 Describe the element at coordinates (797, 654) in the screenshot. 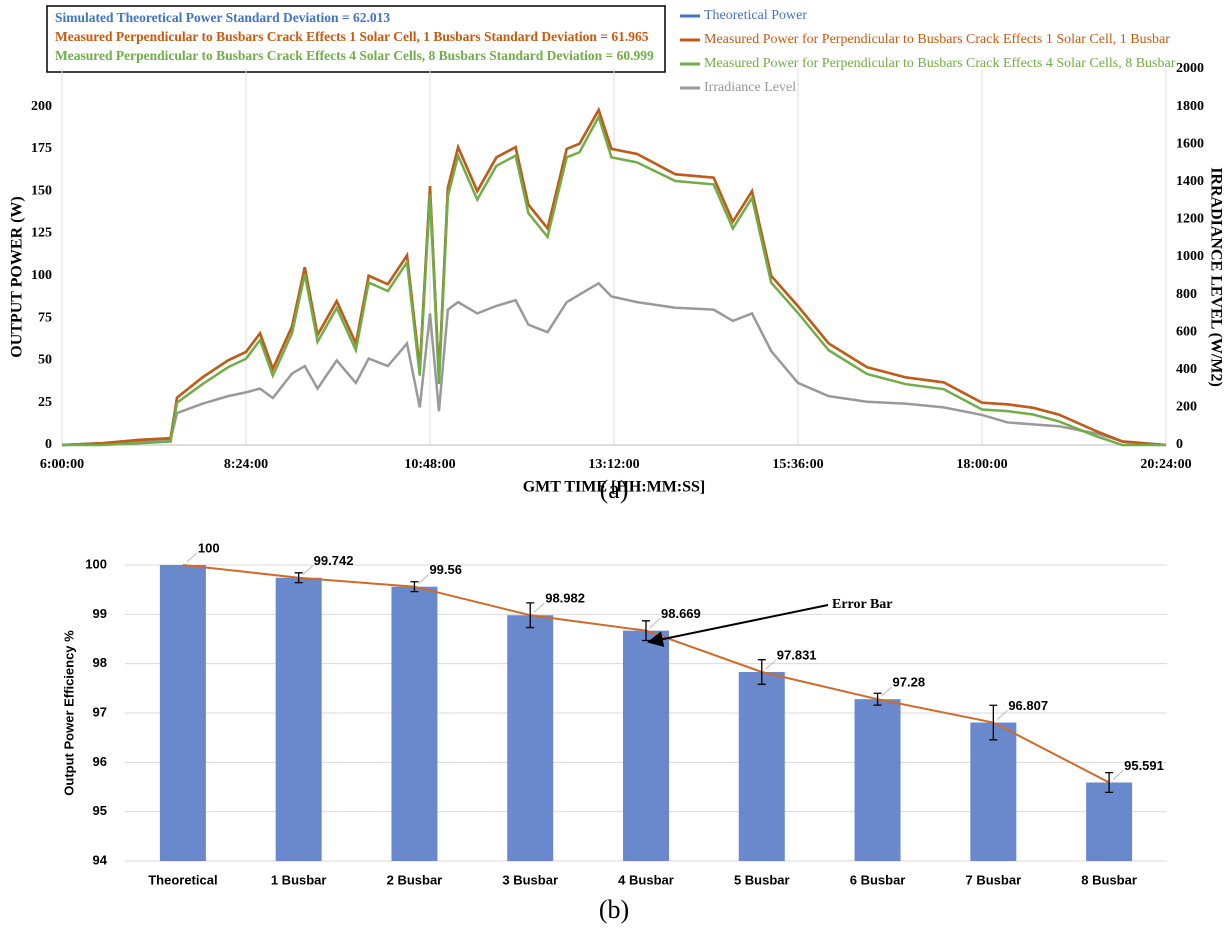

I see `value-label: 97.831` at that location.